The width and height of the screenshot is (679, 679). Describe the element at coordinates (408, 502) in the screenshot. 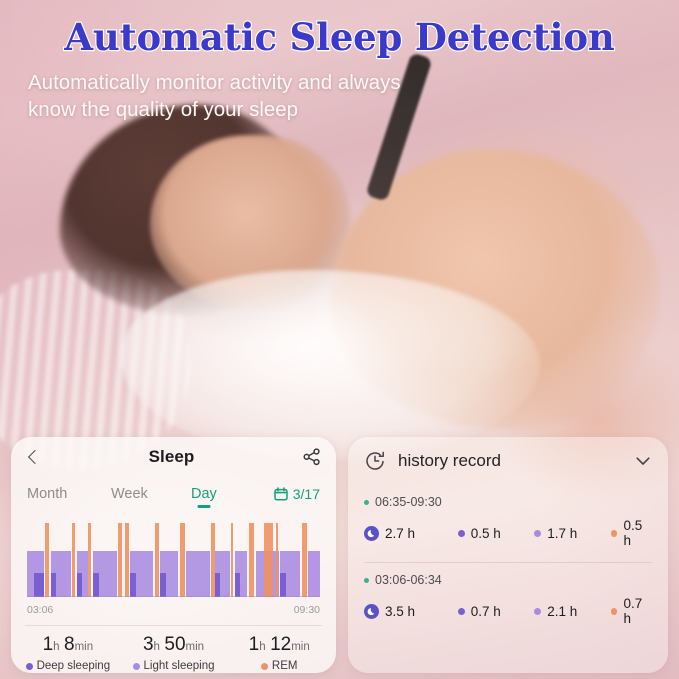

I see `record-time-range: 06:35-09:30` at that location.